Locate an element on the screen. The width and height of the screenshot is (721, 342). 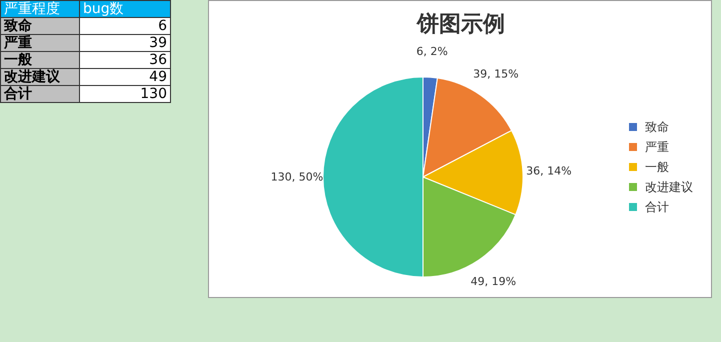
data-label: 130 is located at coordinates (125, 94).